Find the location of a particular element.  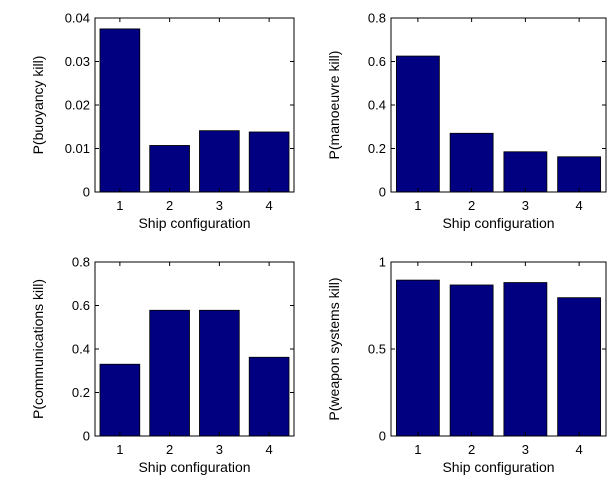

y-tick-label: 0.03 is located at coordinates (77, 61).